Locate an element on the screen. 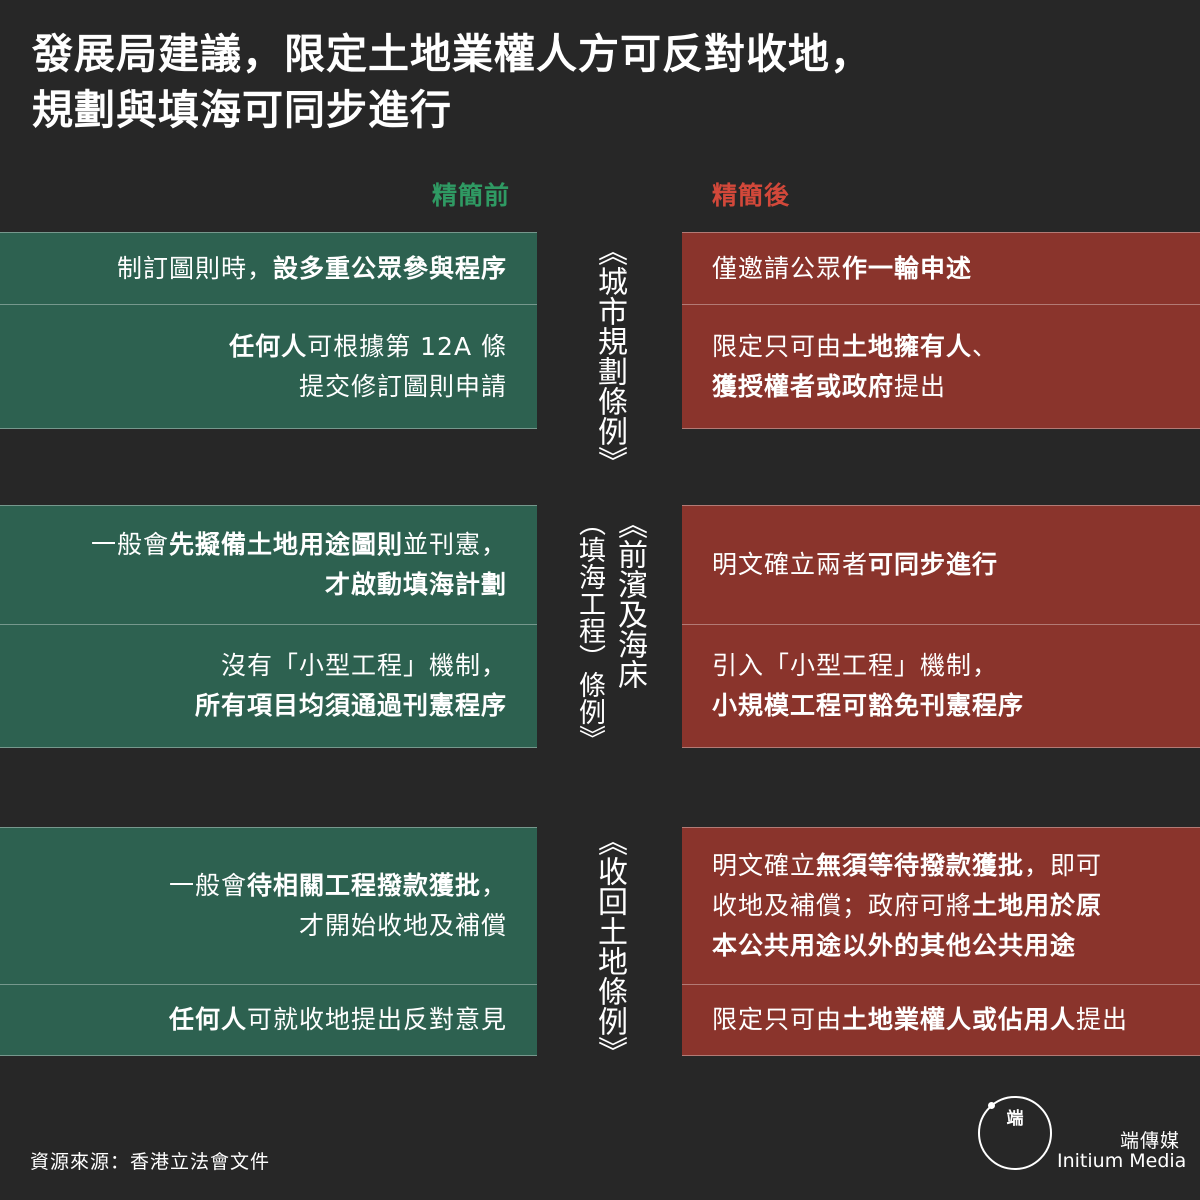 The width and height of the screenshot is (1200, 1200). emphasis-text: 待相關工程撥款獲批 is located at coordinates (363, 885).